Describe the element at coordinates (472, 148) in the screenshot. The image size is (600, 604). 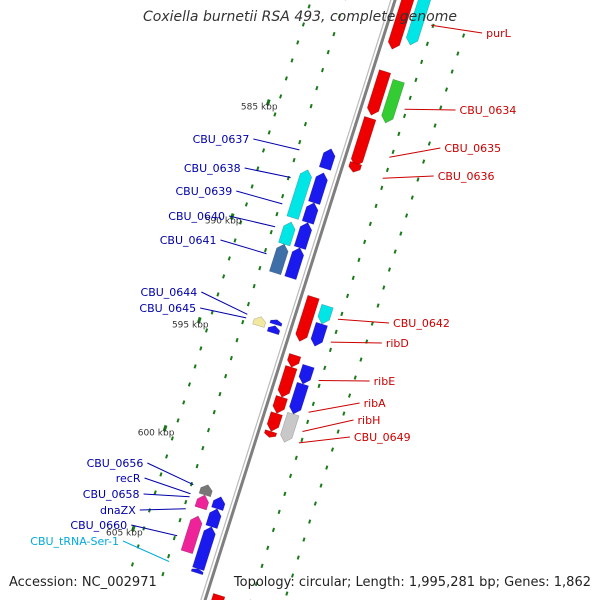
I see `gene-label-cbu-0635: CBU_0635` at that location.